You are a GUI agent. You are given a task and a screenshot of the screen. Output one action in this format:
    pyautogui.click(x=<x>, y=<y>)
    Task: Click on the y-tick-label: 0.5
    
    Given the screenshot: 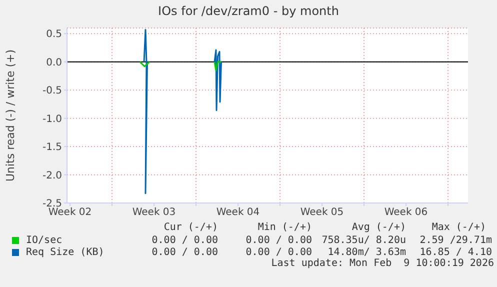 What is the action you would take?
    pyautogui.click(x=54, y=34)
    